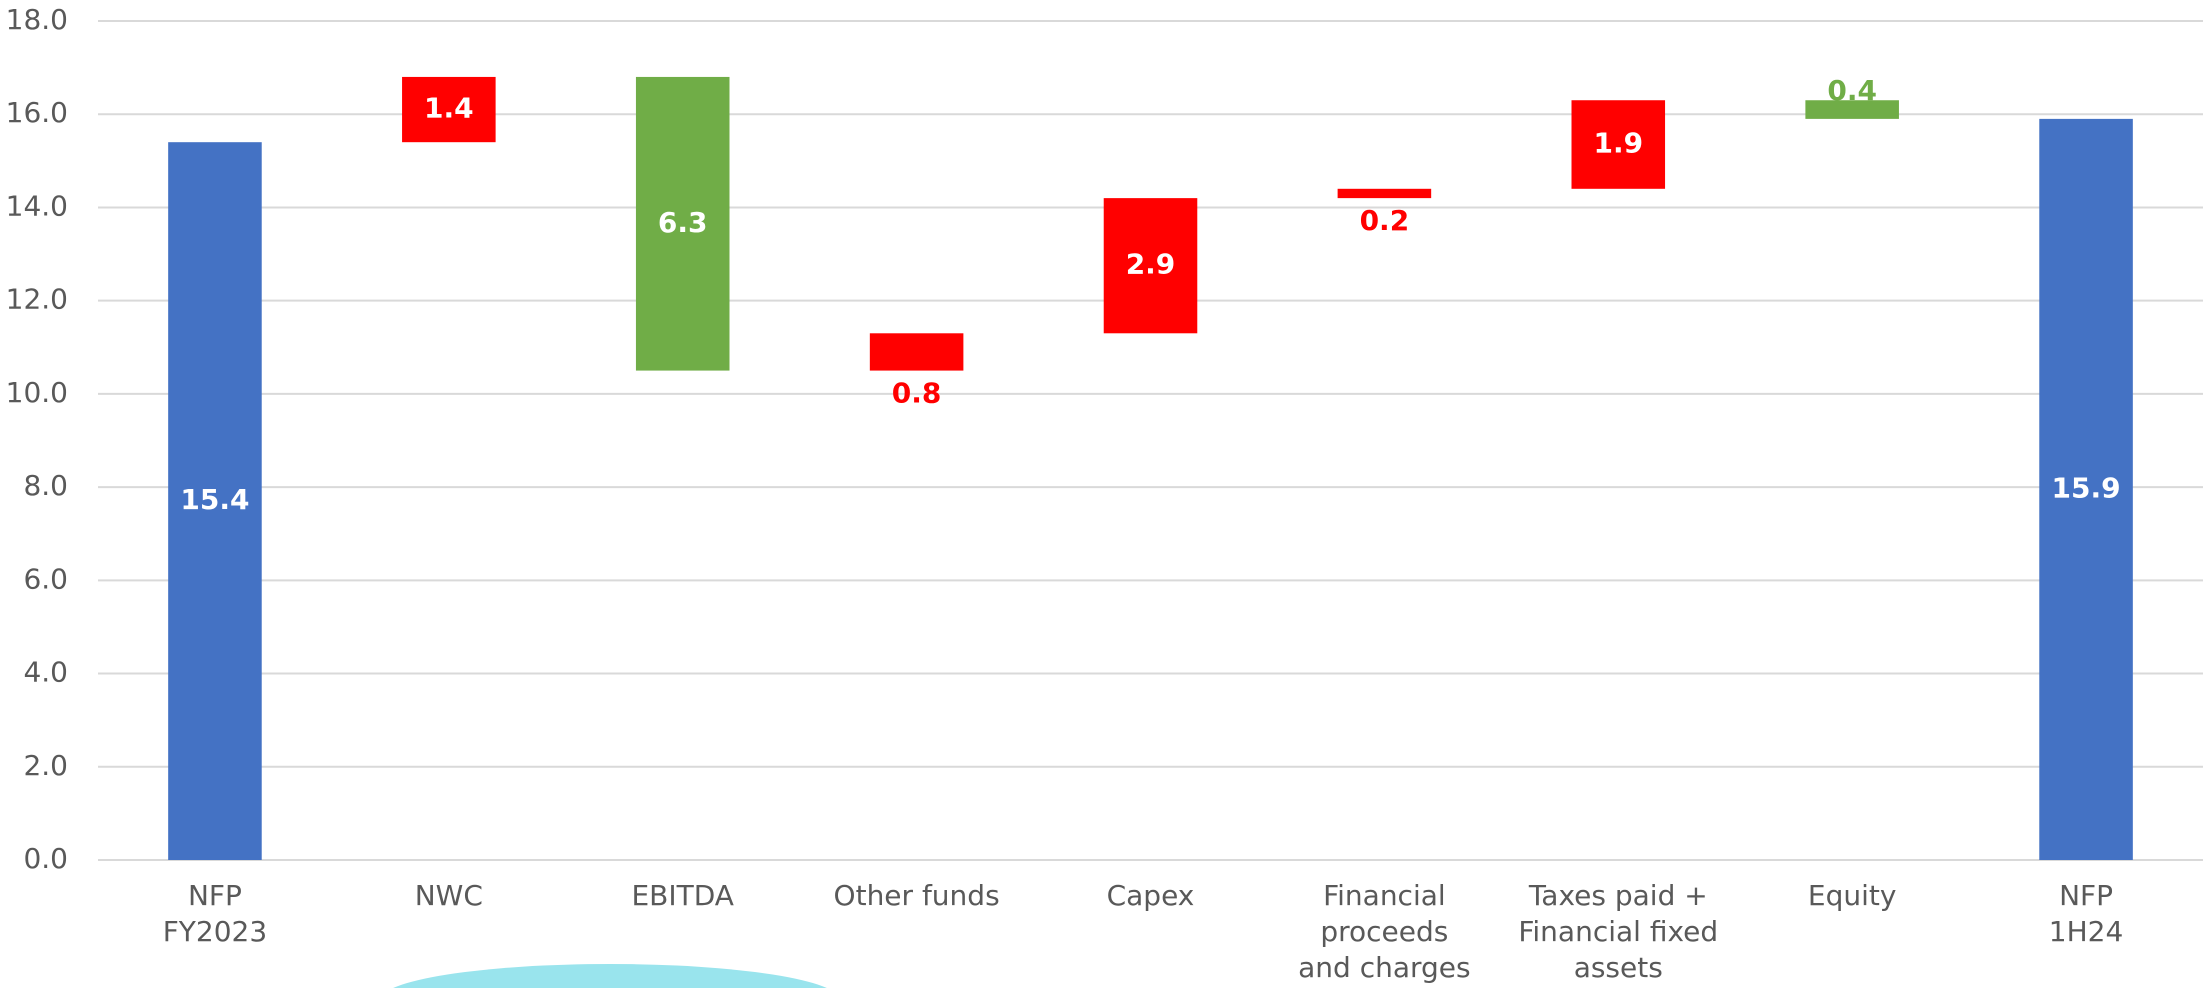 This screenshot has height=988, width=2203. What do you see at coordinates (2086, 913) in the screenshot?
I see `x-tick-label: NFP 1H24` at bounding box center [2086, 913].